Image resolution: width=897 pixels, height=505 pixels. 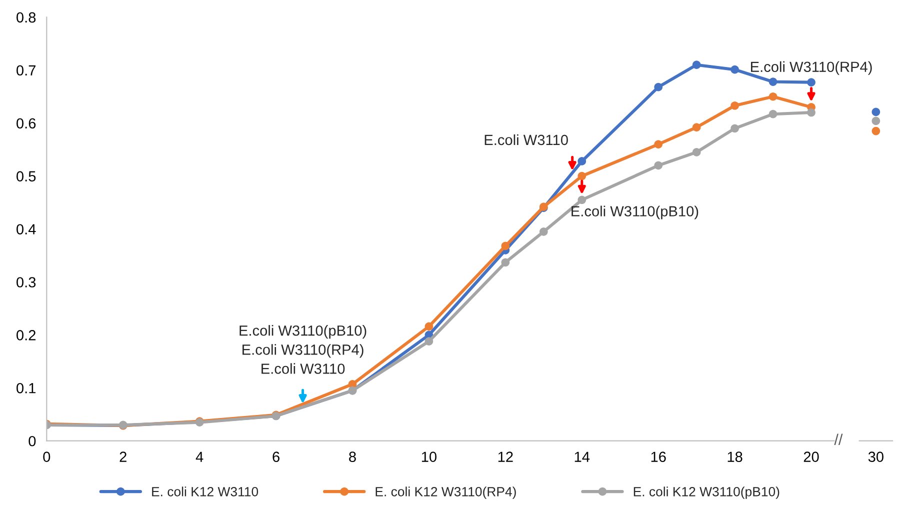 I want to click on x-tick-label: 0, so click(x=46, y=457).